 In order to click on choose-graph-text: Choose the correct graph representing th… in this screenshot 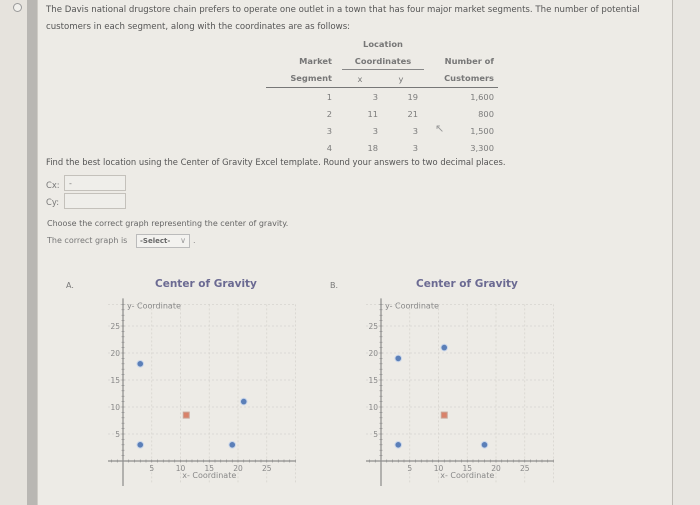, I will do `click(168, 223)`.